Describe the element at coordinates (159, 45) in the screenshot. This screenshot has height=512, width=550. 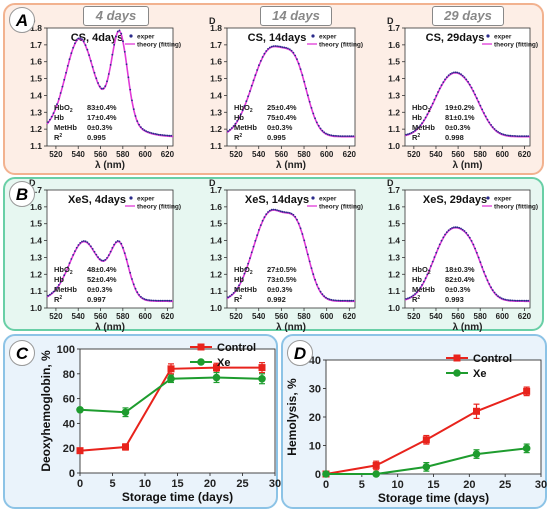
I see `legend-label-theory: theory (fitting)` at that location.